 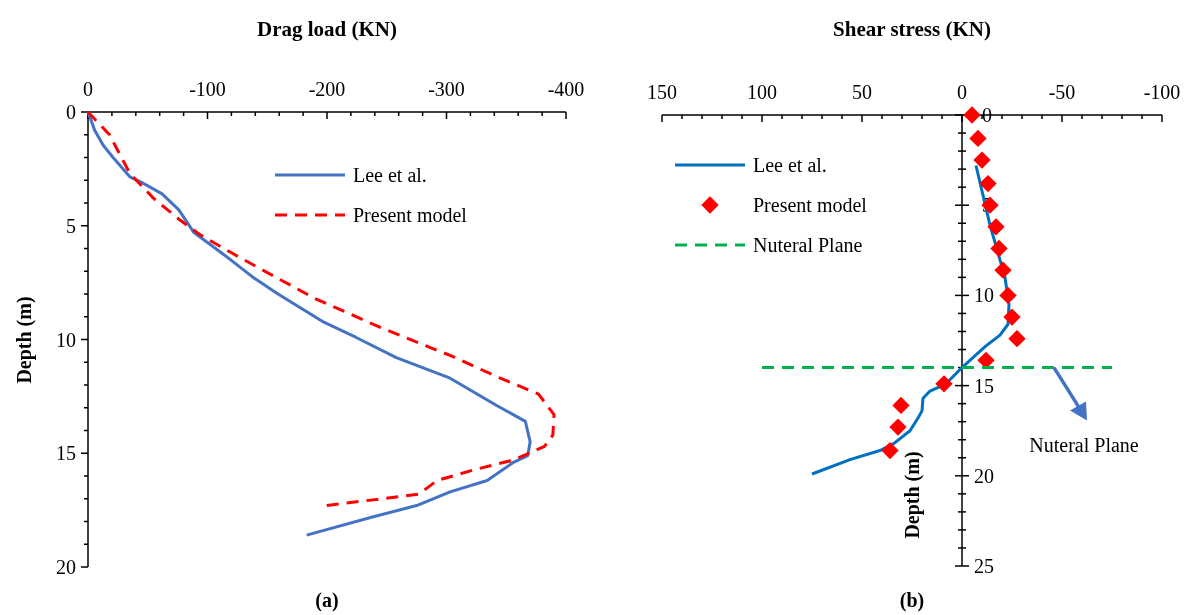 I want to click on text: (a), so click(x=327, y=600).